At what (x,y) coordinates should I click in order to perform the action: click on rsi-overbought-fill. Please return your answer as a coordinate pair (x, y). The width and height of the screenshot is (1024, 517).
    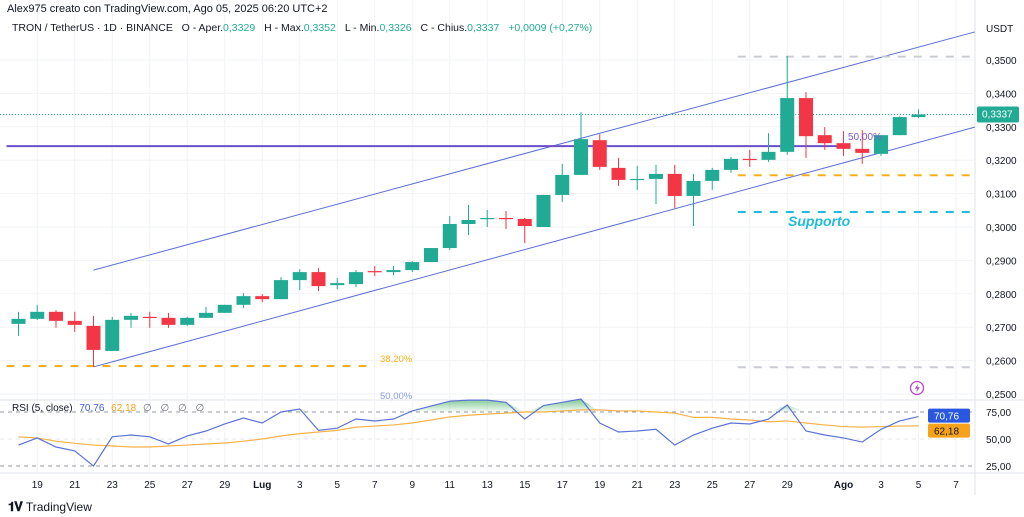
    Looking at the image, I should click on (468, 405).